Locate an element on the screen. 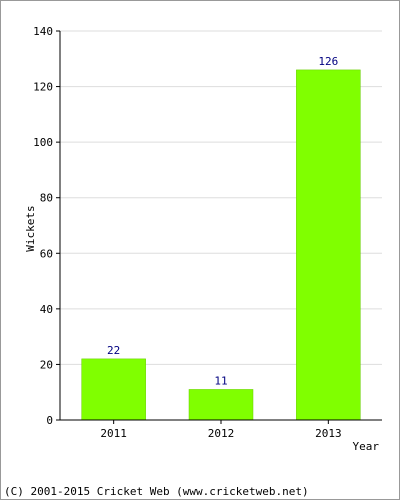 The height and width of the screenshot is (500, 400). y-tick-label: 80 is located at coordinates (46, 198).